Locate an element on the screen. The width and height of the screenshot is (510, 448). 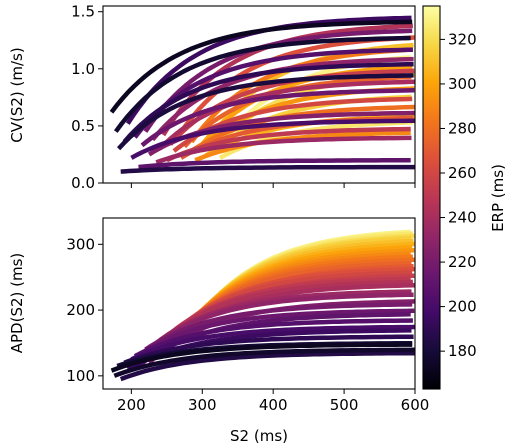
top-y-ticks: 0.0 0.5 1.0 1.5 is located at coordinates (87, 97).